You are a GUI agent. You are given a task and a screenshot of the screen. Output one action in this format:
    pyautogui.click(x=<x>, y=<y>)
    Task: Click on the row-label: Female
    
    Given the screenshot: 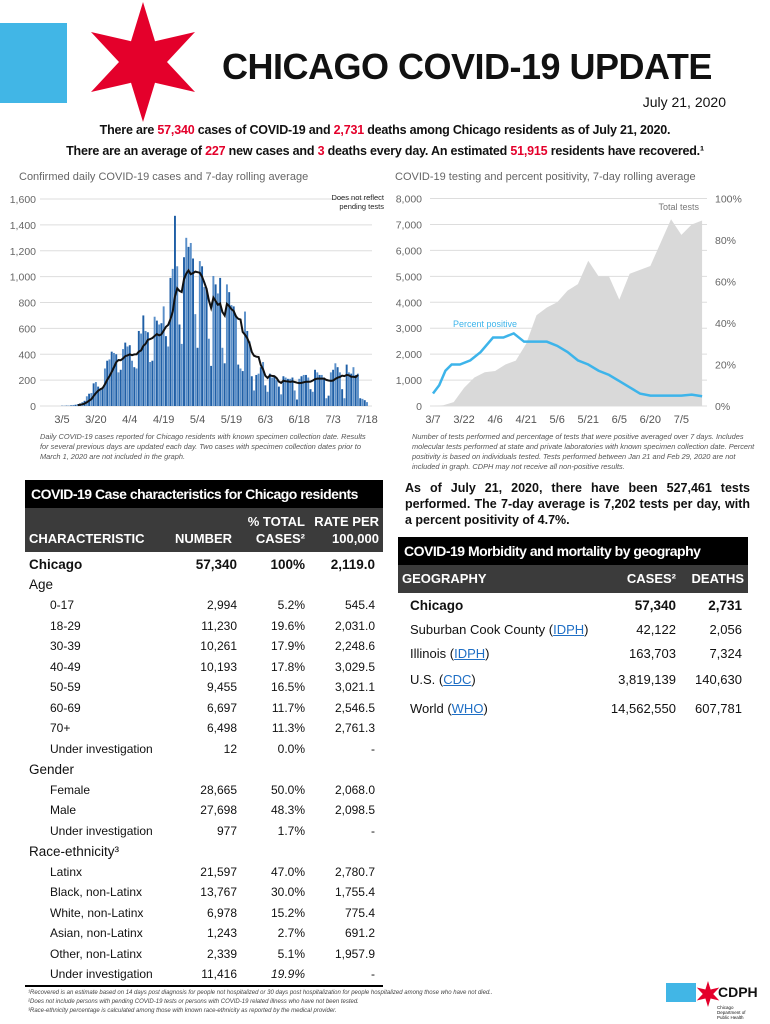 What is the action you would take?
    pyautogui.click(x=70, y=789)
    